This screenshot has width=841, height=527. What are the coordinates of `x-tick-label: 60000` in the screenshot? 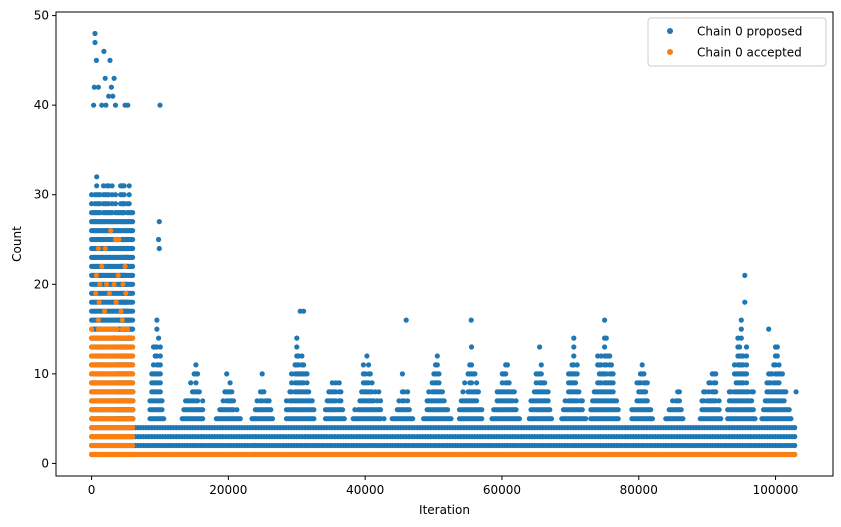 It's located at (502, 490).